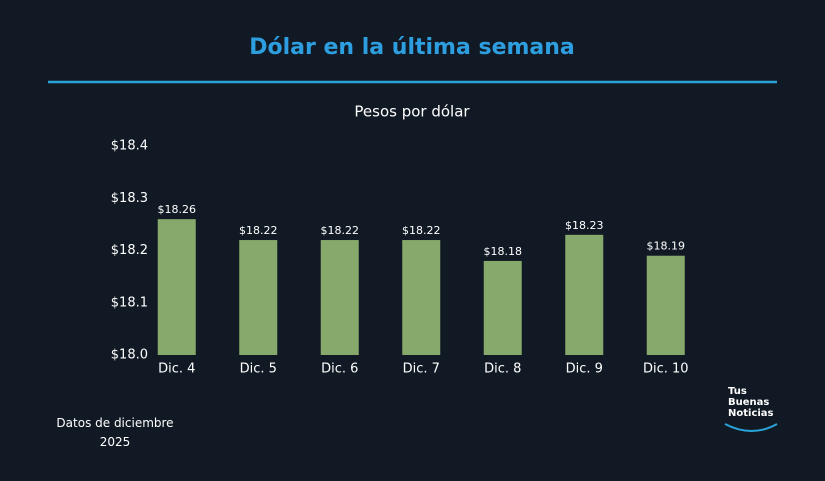 The image size is (825, 481). I want to click on chart-subtitle: Pesos por dólar, so click(412, 112).